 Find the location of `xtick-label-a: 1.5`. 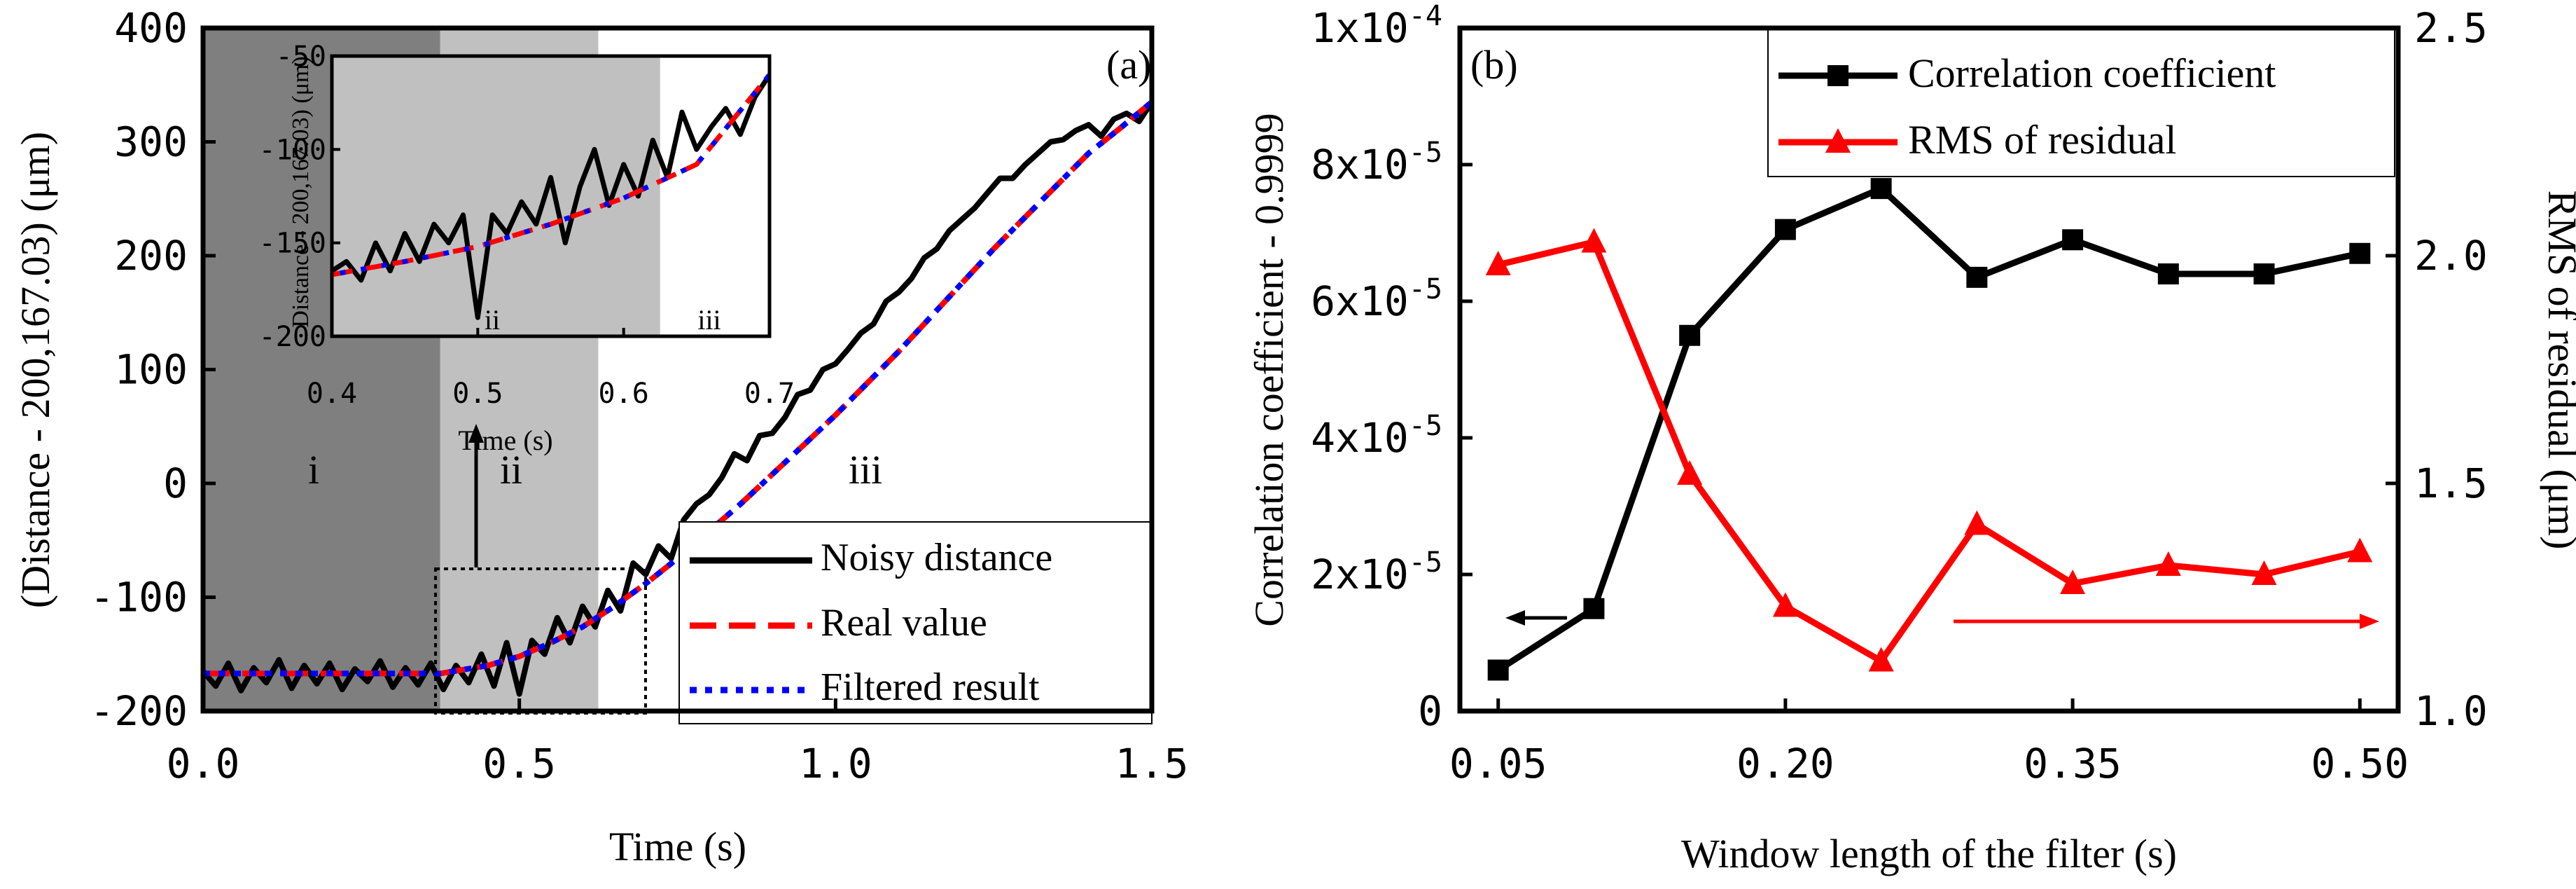

xtick-label-a: 1.5 is located at coordinates (1152, 764).